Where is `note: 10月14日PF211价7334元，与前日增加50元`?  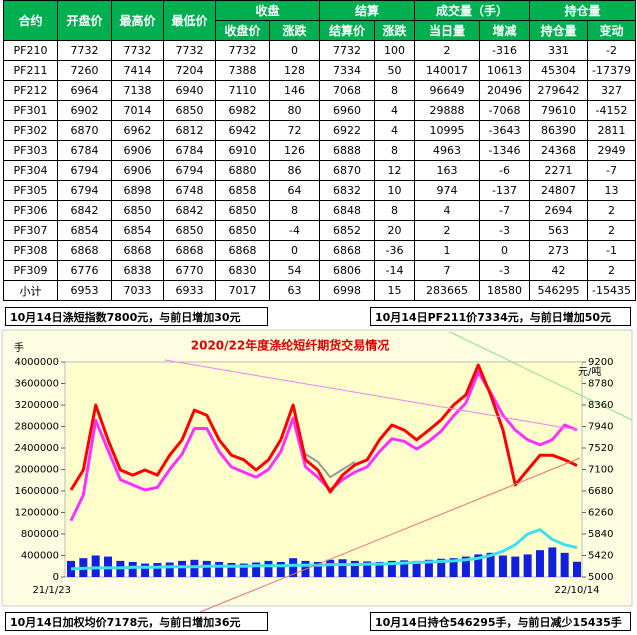 note: 10月14日PF211价7334元，与前日增加50元 is located at coordinates (500, 316).